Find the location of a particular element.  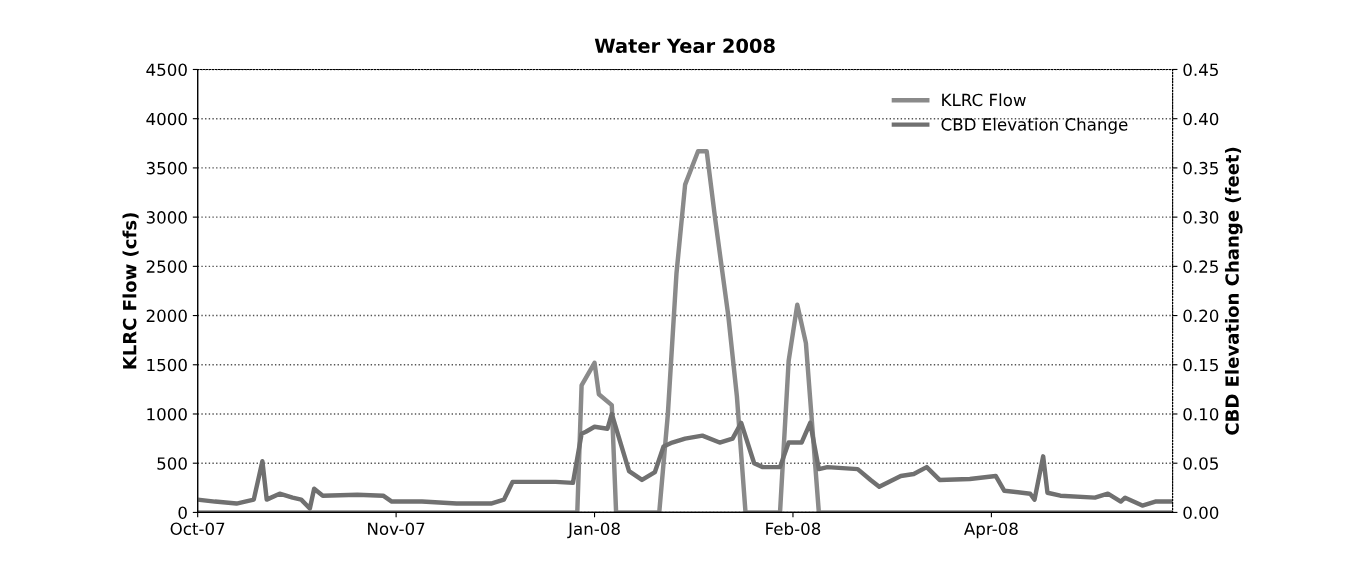

y-tick-label: 1000 is located at coordinates (167, 414).